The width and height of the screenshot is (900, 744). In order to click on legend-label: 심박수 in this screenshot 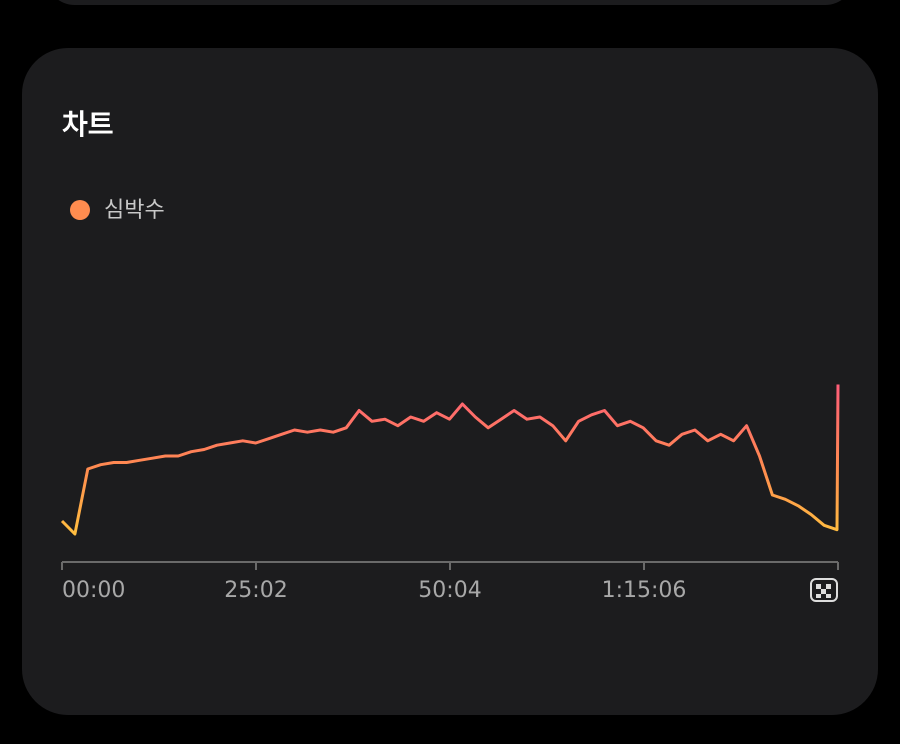, I will do `click(134, 210)`.